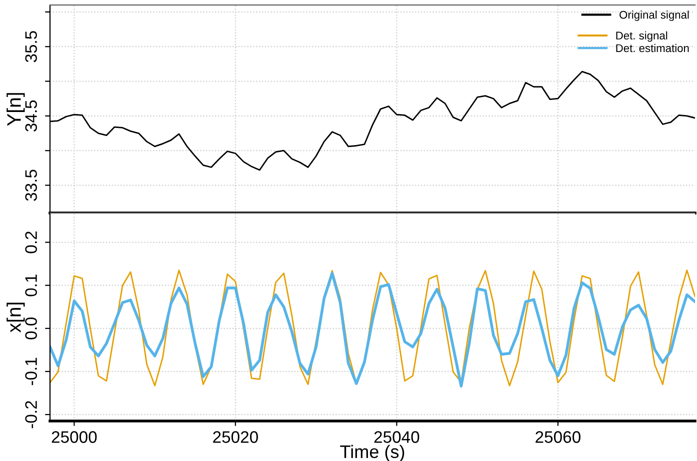  What do you see at coordinates (654, 15) in the screenshot?
I see `legend-label: Original signal` at bounding box center [654, 15].